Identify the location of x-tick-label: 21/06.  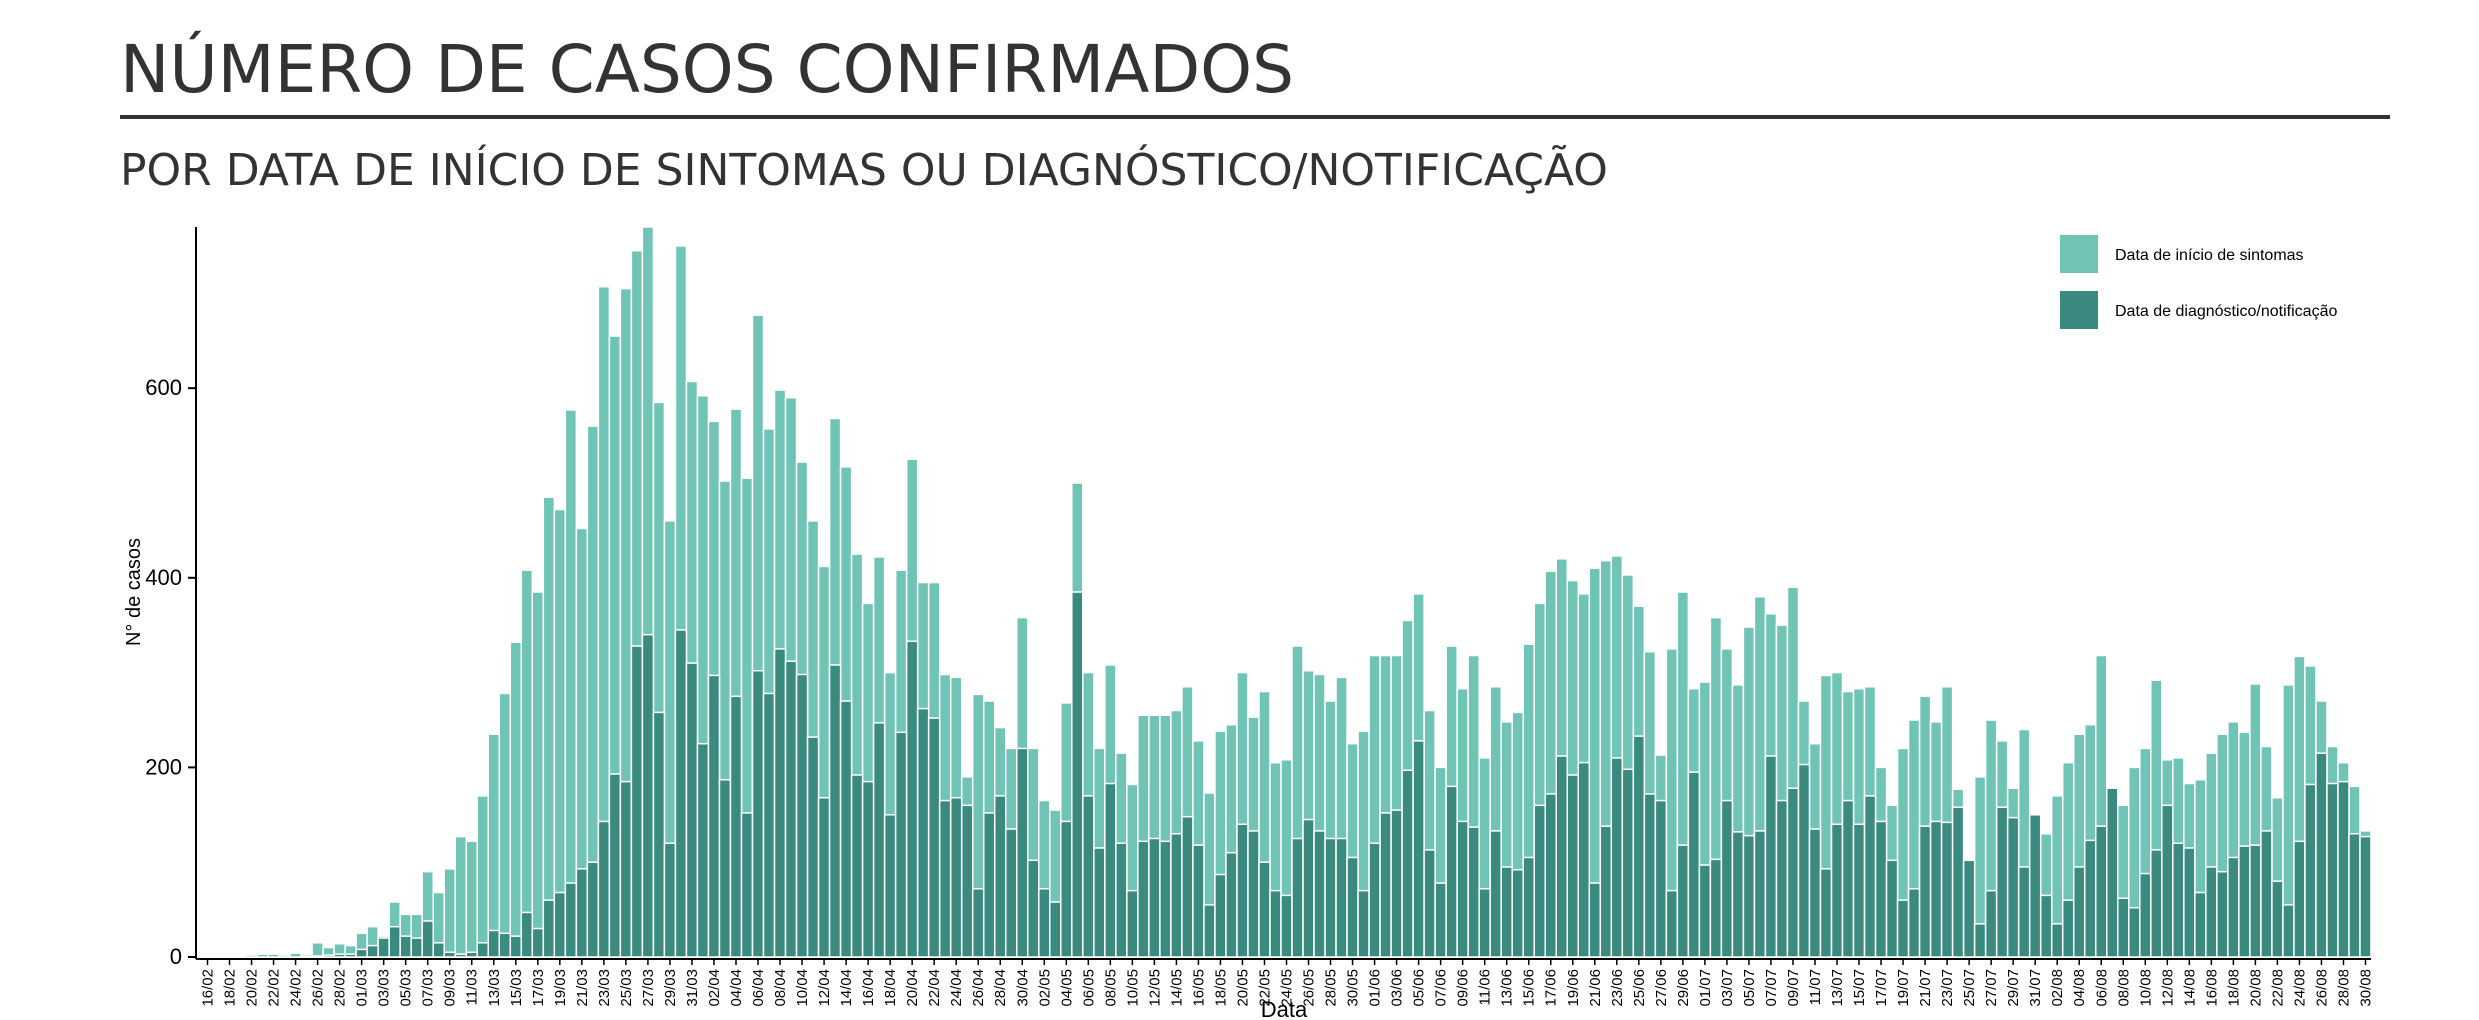
(1595, 988).